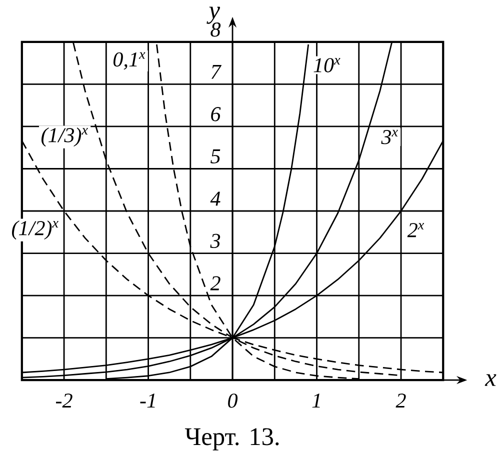 The image size is (500, 468). What do you see at coordinates (215, 199) in the screenshot?
I see `y-tick-label: 4` at bounding box center [215, 199].